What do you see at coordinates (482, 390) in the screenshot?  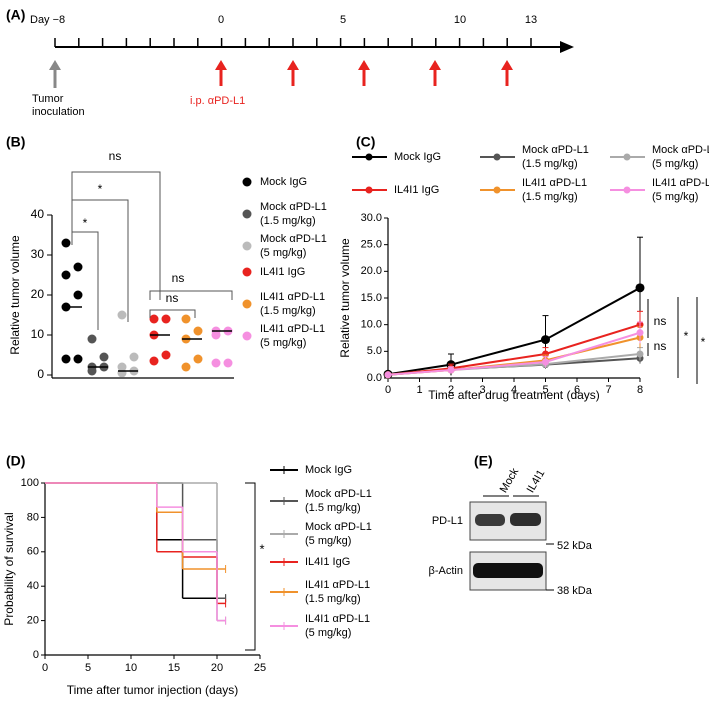 I see `x-tick-label: 3` at bounding box center [482, 390].